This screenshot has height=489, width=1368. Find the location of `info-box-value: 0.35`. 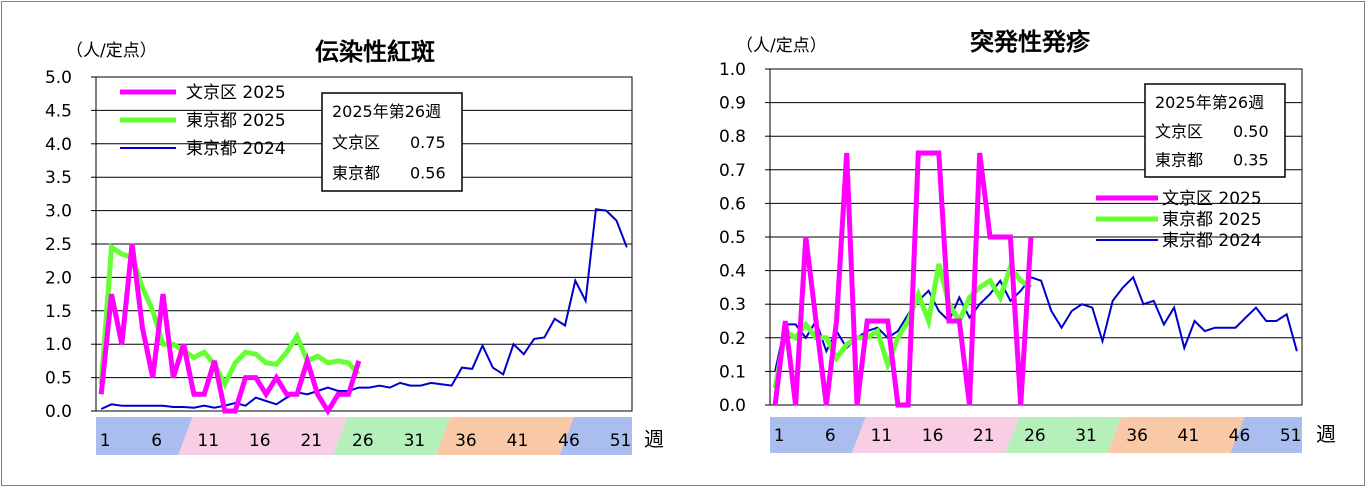

info-box-value: 0.35 is located at coordinates (1251, 160).